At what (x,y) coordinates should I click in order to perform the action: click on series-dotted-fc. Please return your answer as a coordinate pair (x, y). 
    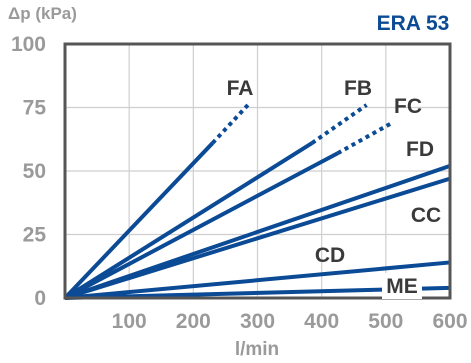
    Looking at the image, I should click on (365, 137).